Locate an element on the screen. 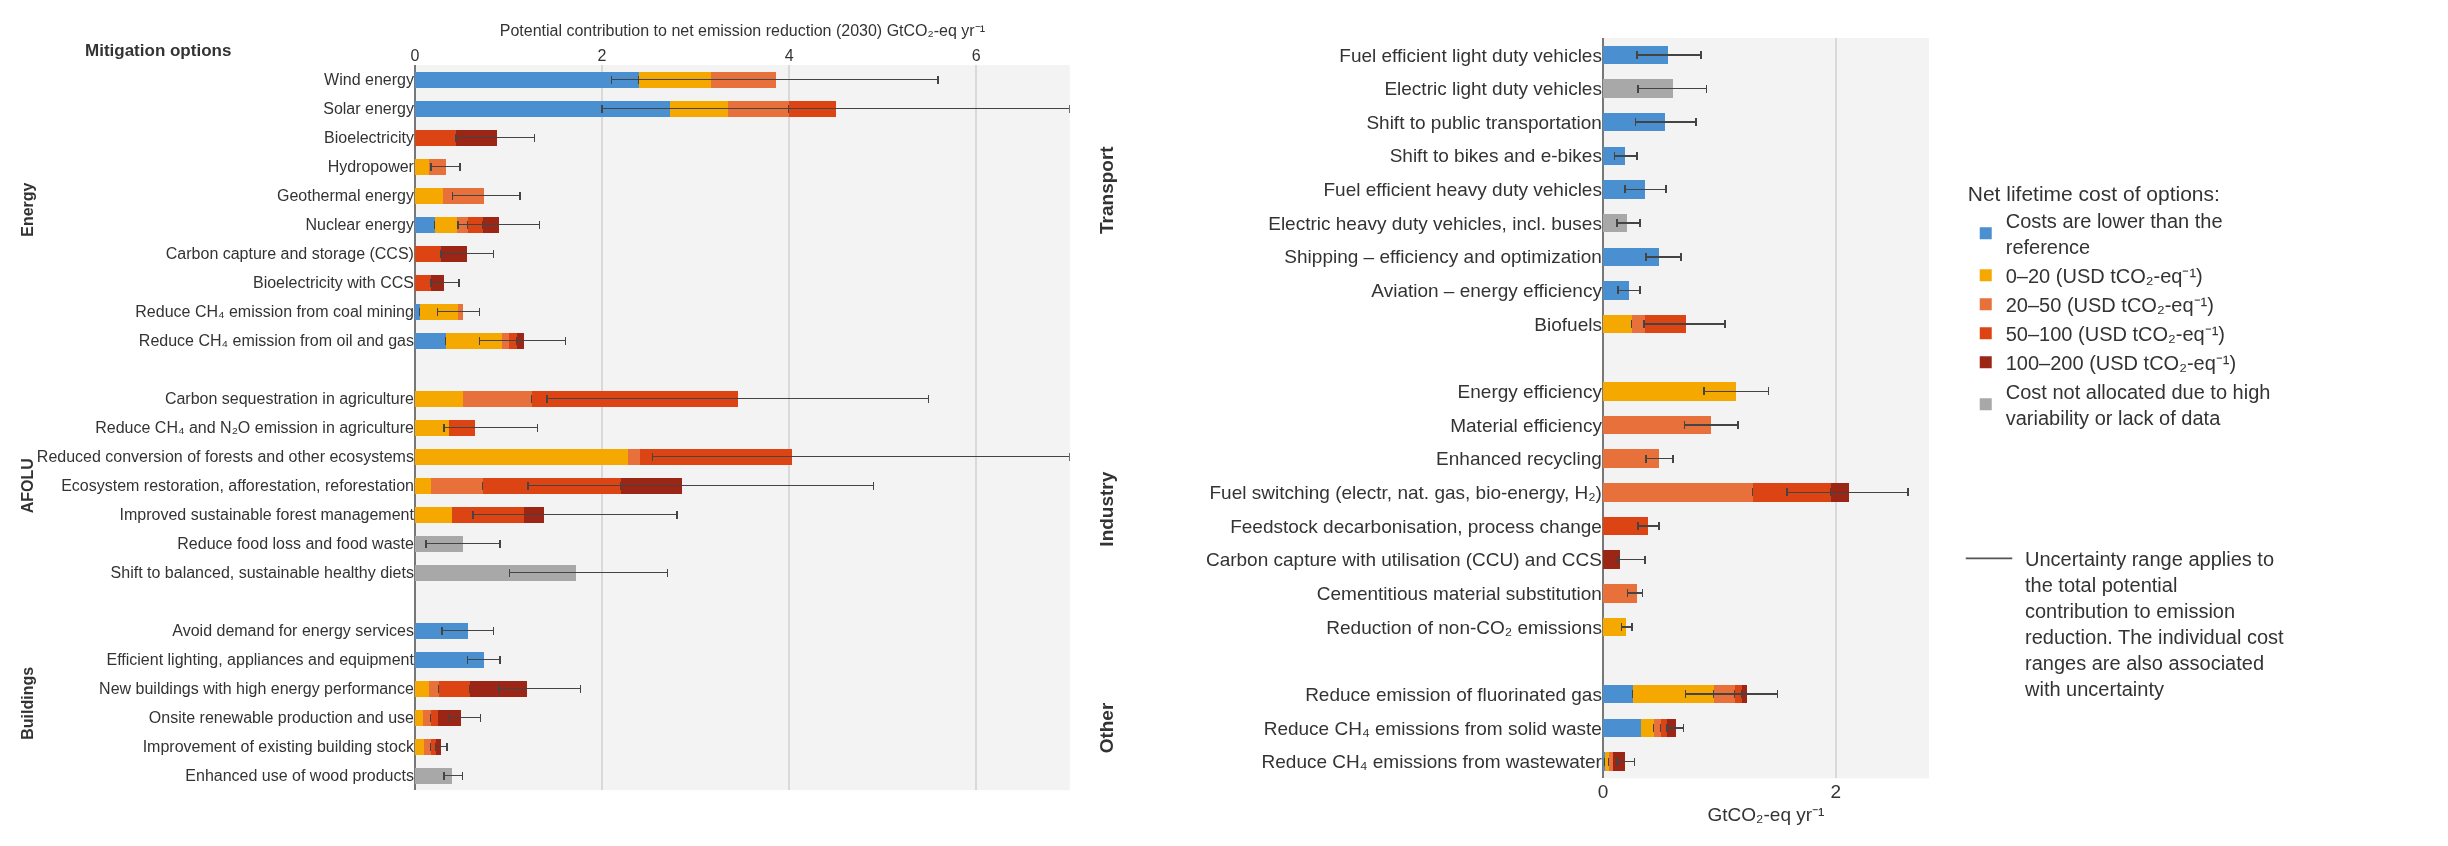 Image resolution: width=2448 pixels, height=846 pixels. text: Mitigation options is located at coordinates (158, 50).